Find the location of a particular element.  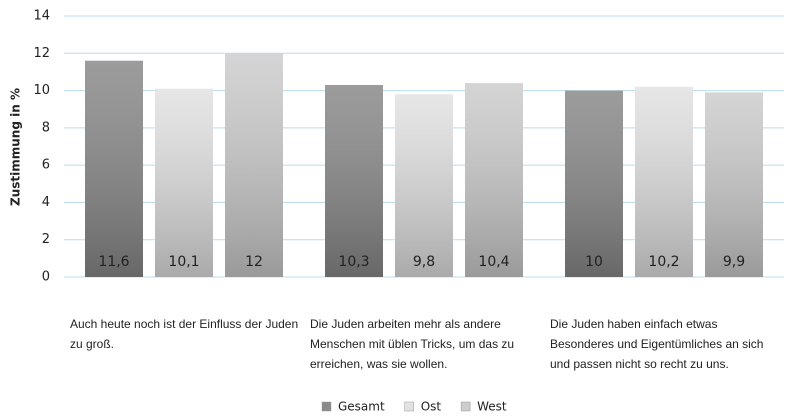

y-tick-label: 0 is located at coordinates (46, 277).